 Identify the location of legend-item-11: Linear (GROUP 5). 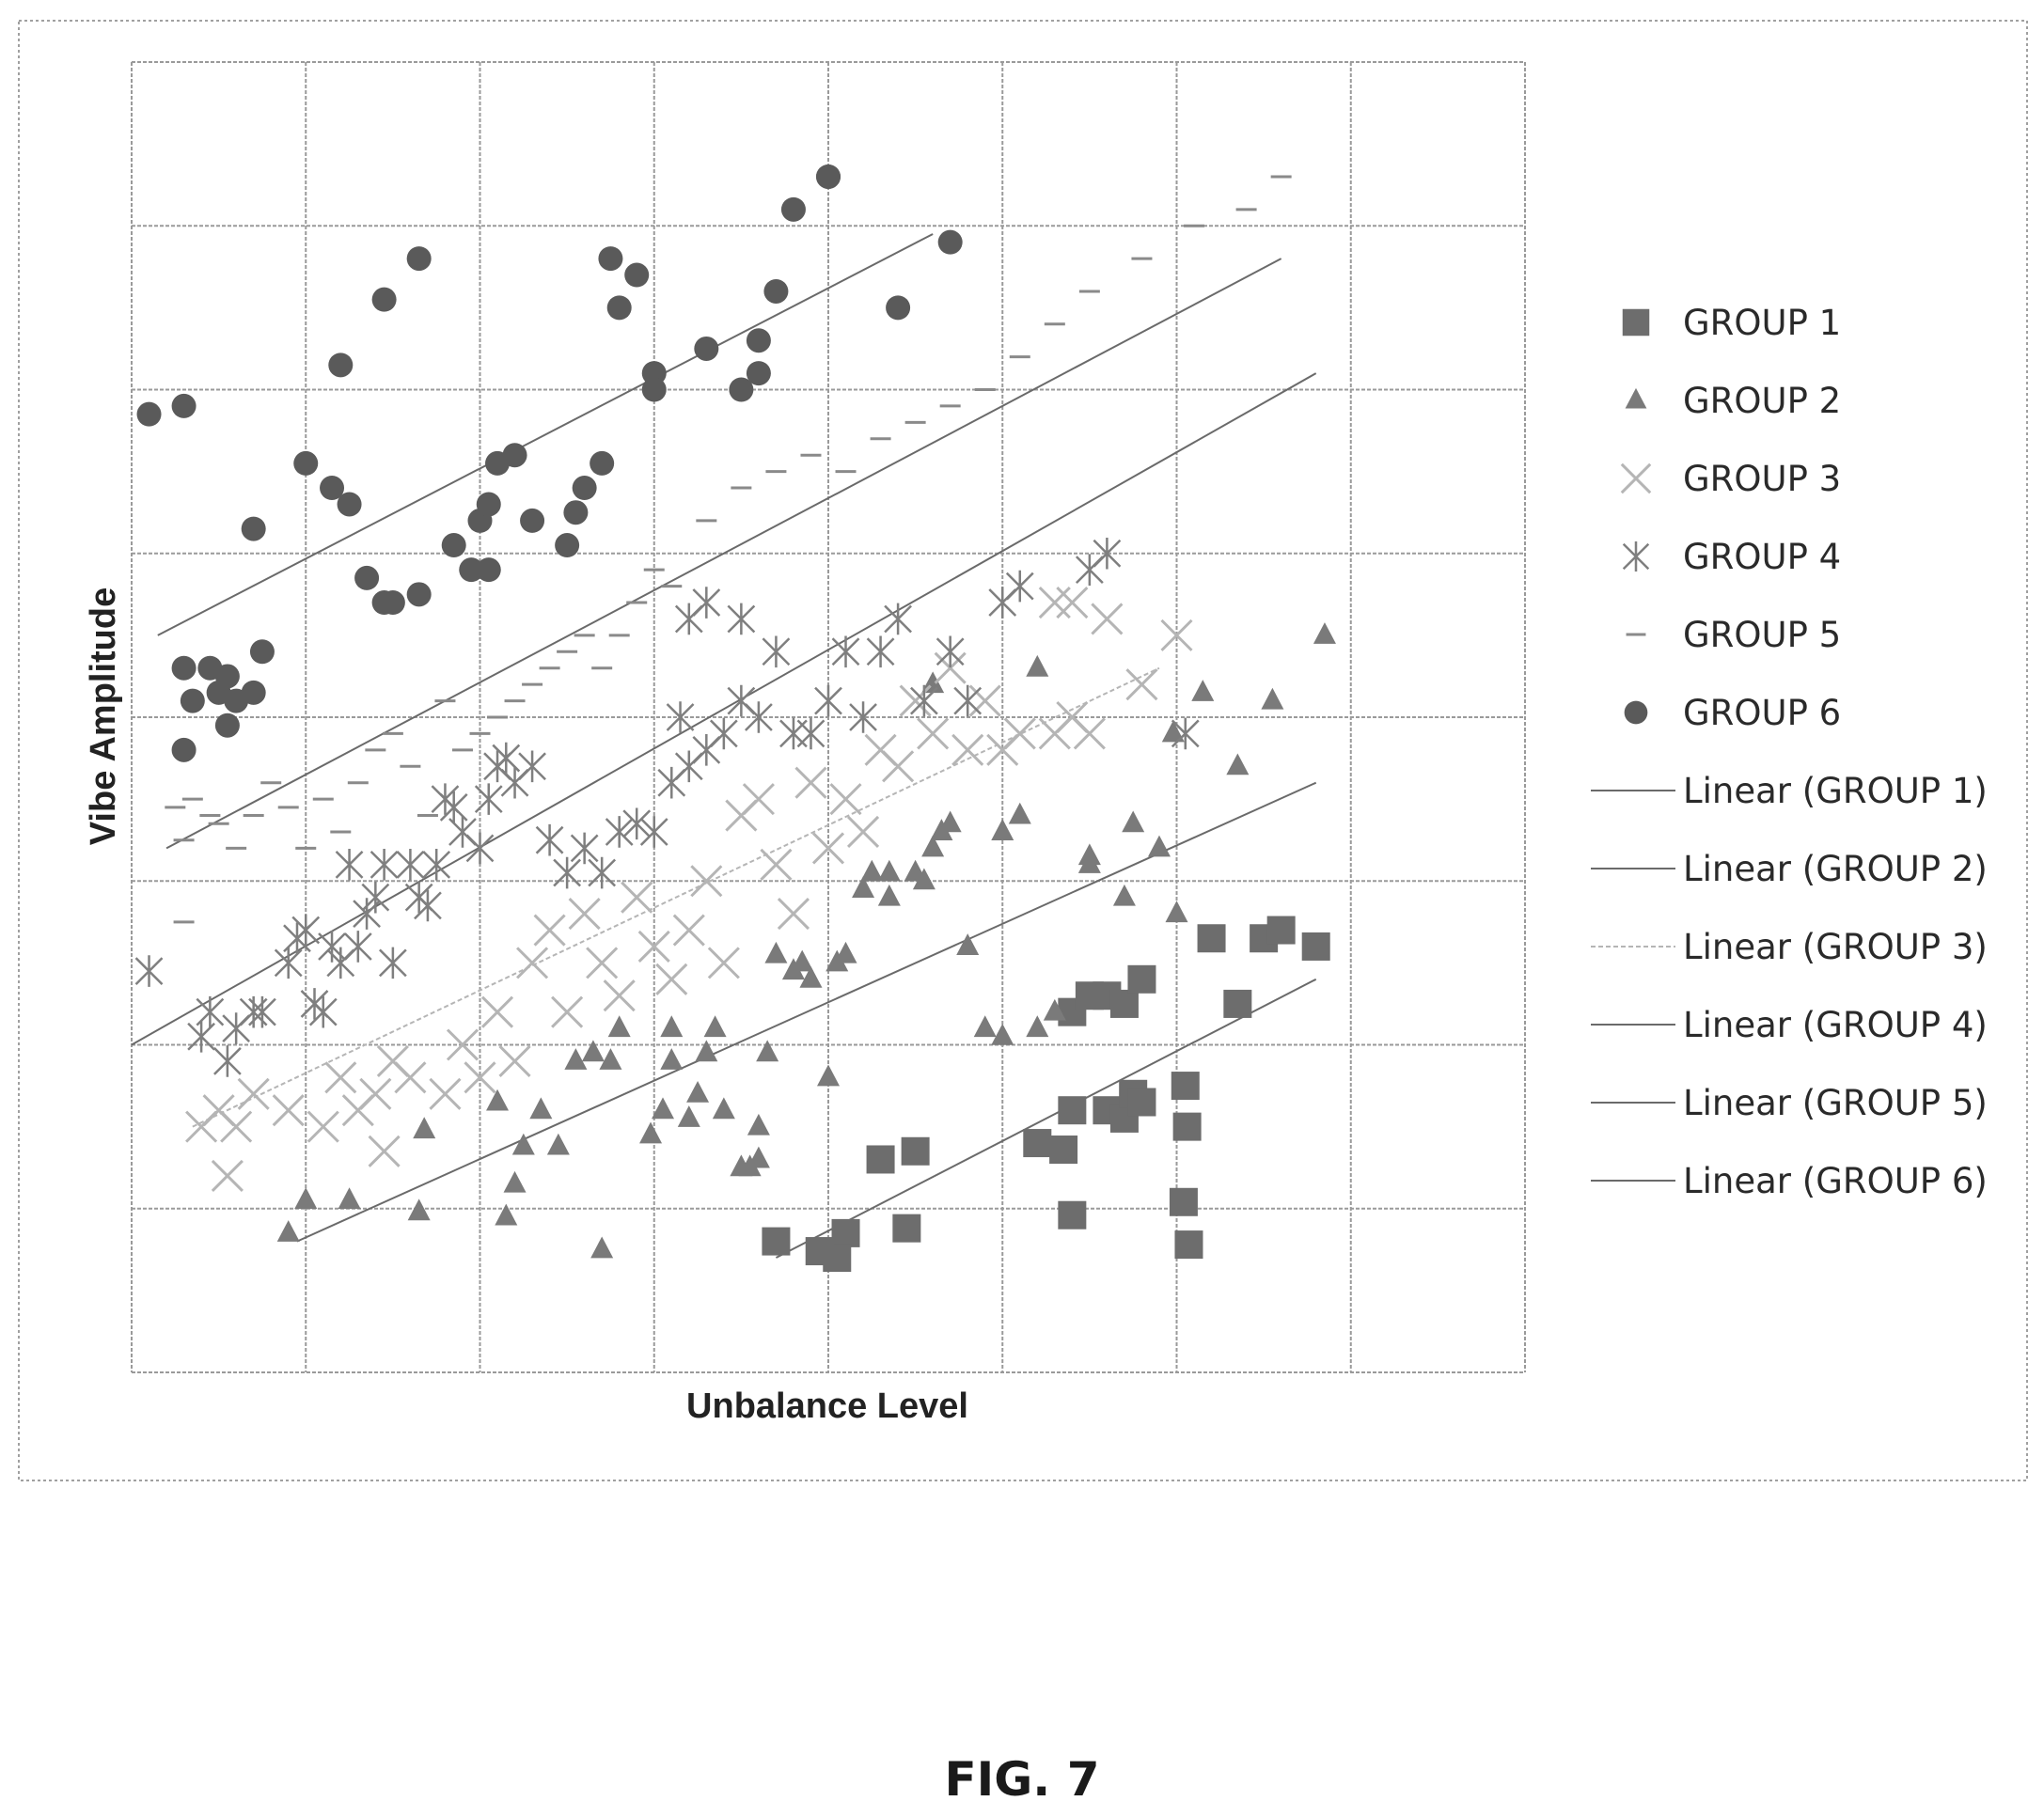
(1789, 1103).